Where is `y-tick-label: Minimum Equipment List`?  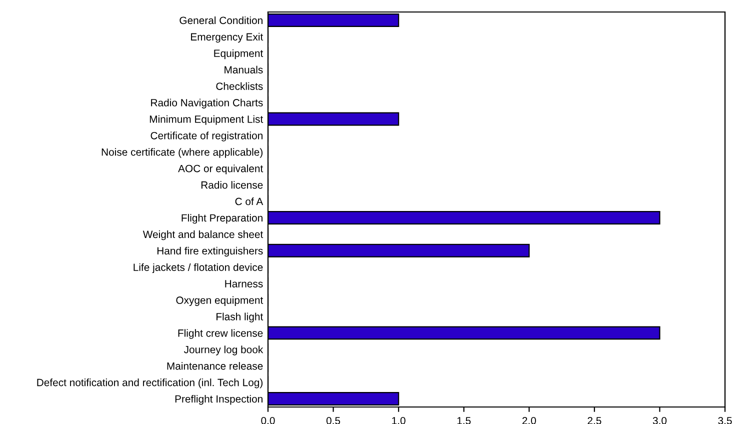
y-tick-label: Minimum Equipment List is located at coordinates (207, 120).